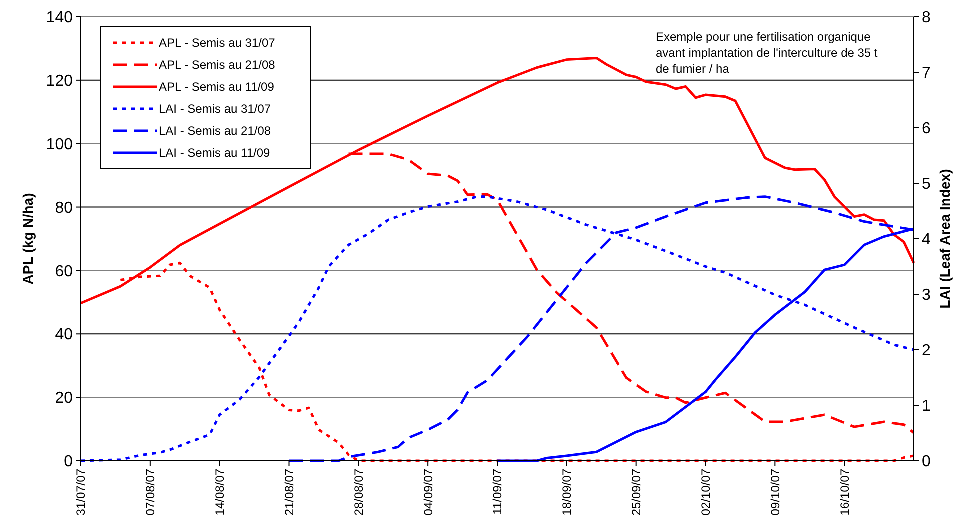 This screenshot has width=970, height=526. What do you see at coordinates (60, 81) in the screenshot?
I see `y-tick-label: 120` at bounding box center [60, 81].